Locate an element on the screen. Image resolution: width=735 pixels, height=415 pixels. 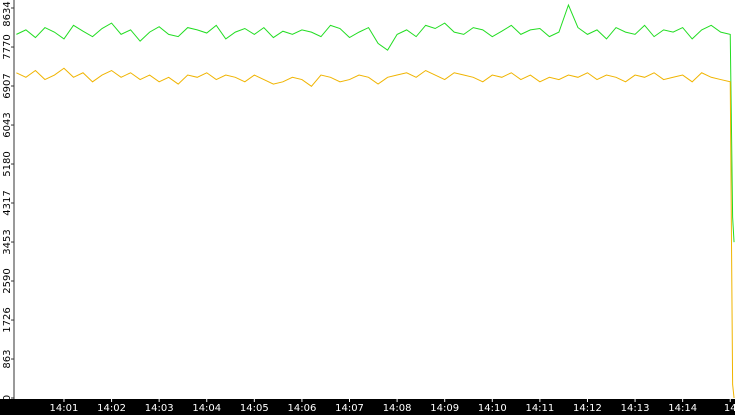
y-tick-label: 4317 is located at coordinates (7, 202).